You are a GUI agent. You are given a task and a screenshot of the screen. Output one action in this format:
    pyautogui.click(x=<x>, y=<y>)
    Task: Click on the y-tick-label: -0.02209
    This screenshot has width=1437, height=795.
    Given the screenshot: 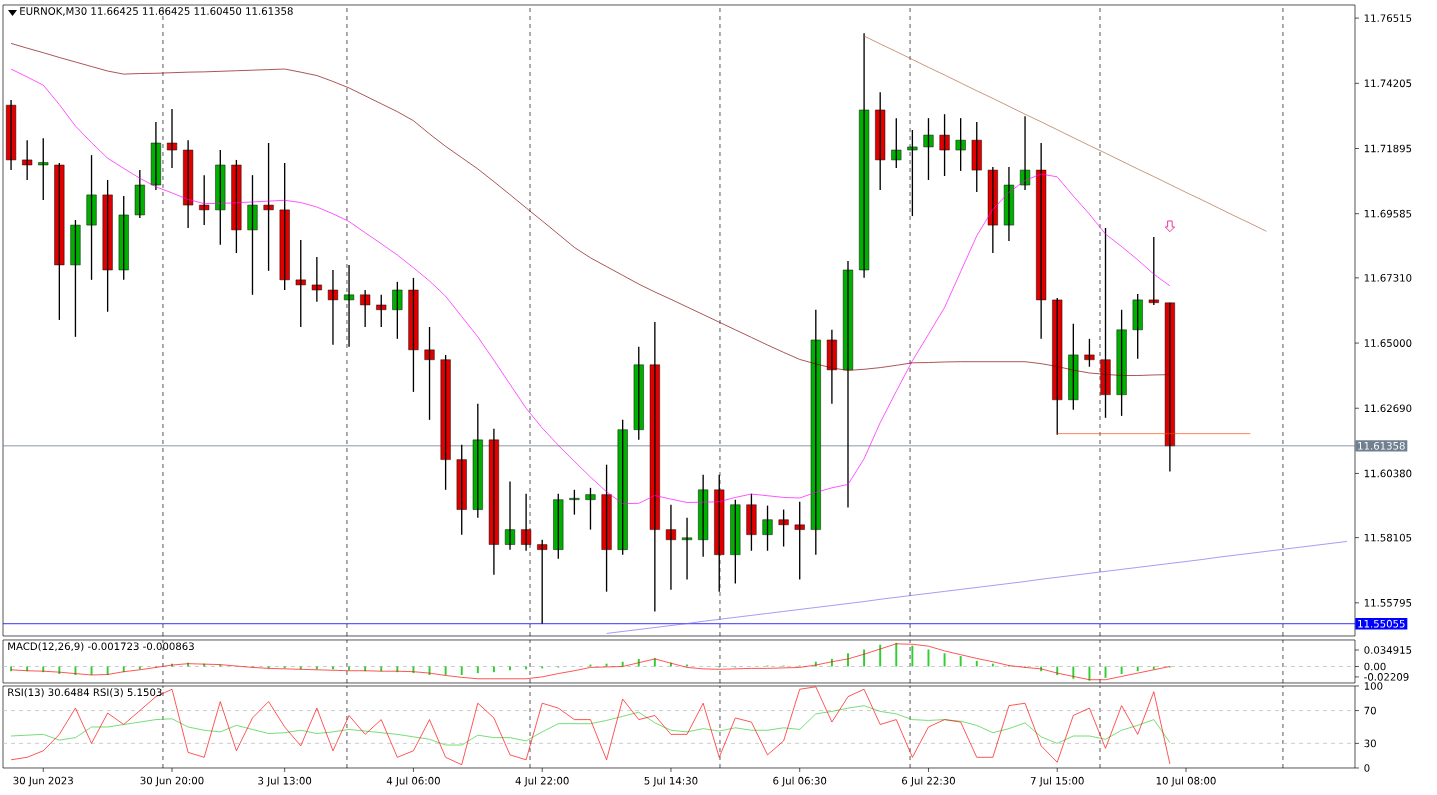 What is the action you would take?
    pyautogui.click(x=1386, y=677)
    